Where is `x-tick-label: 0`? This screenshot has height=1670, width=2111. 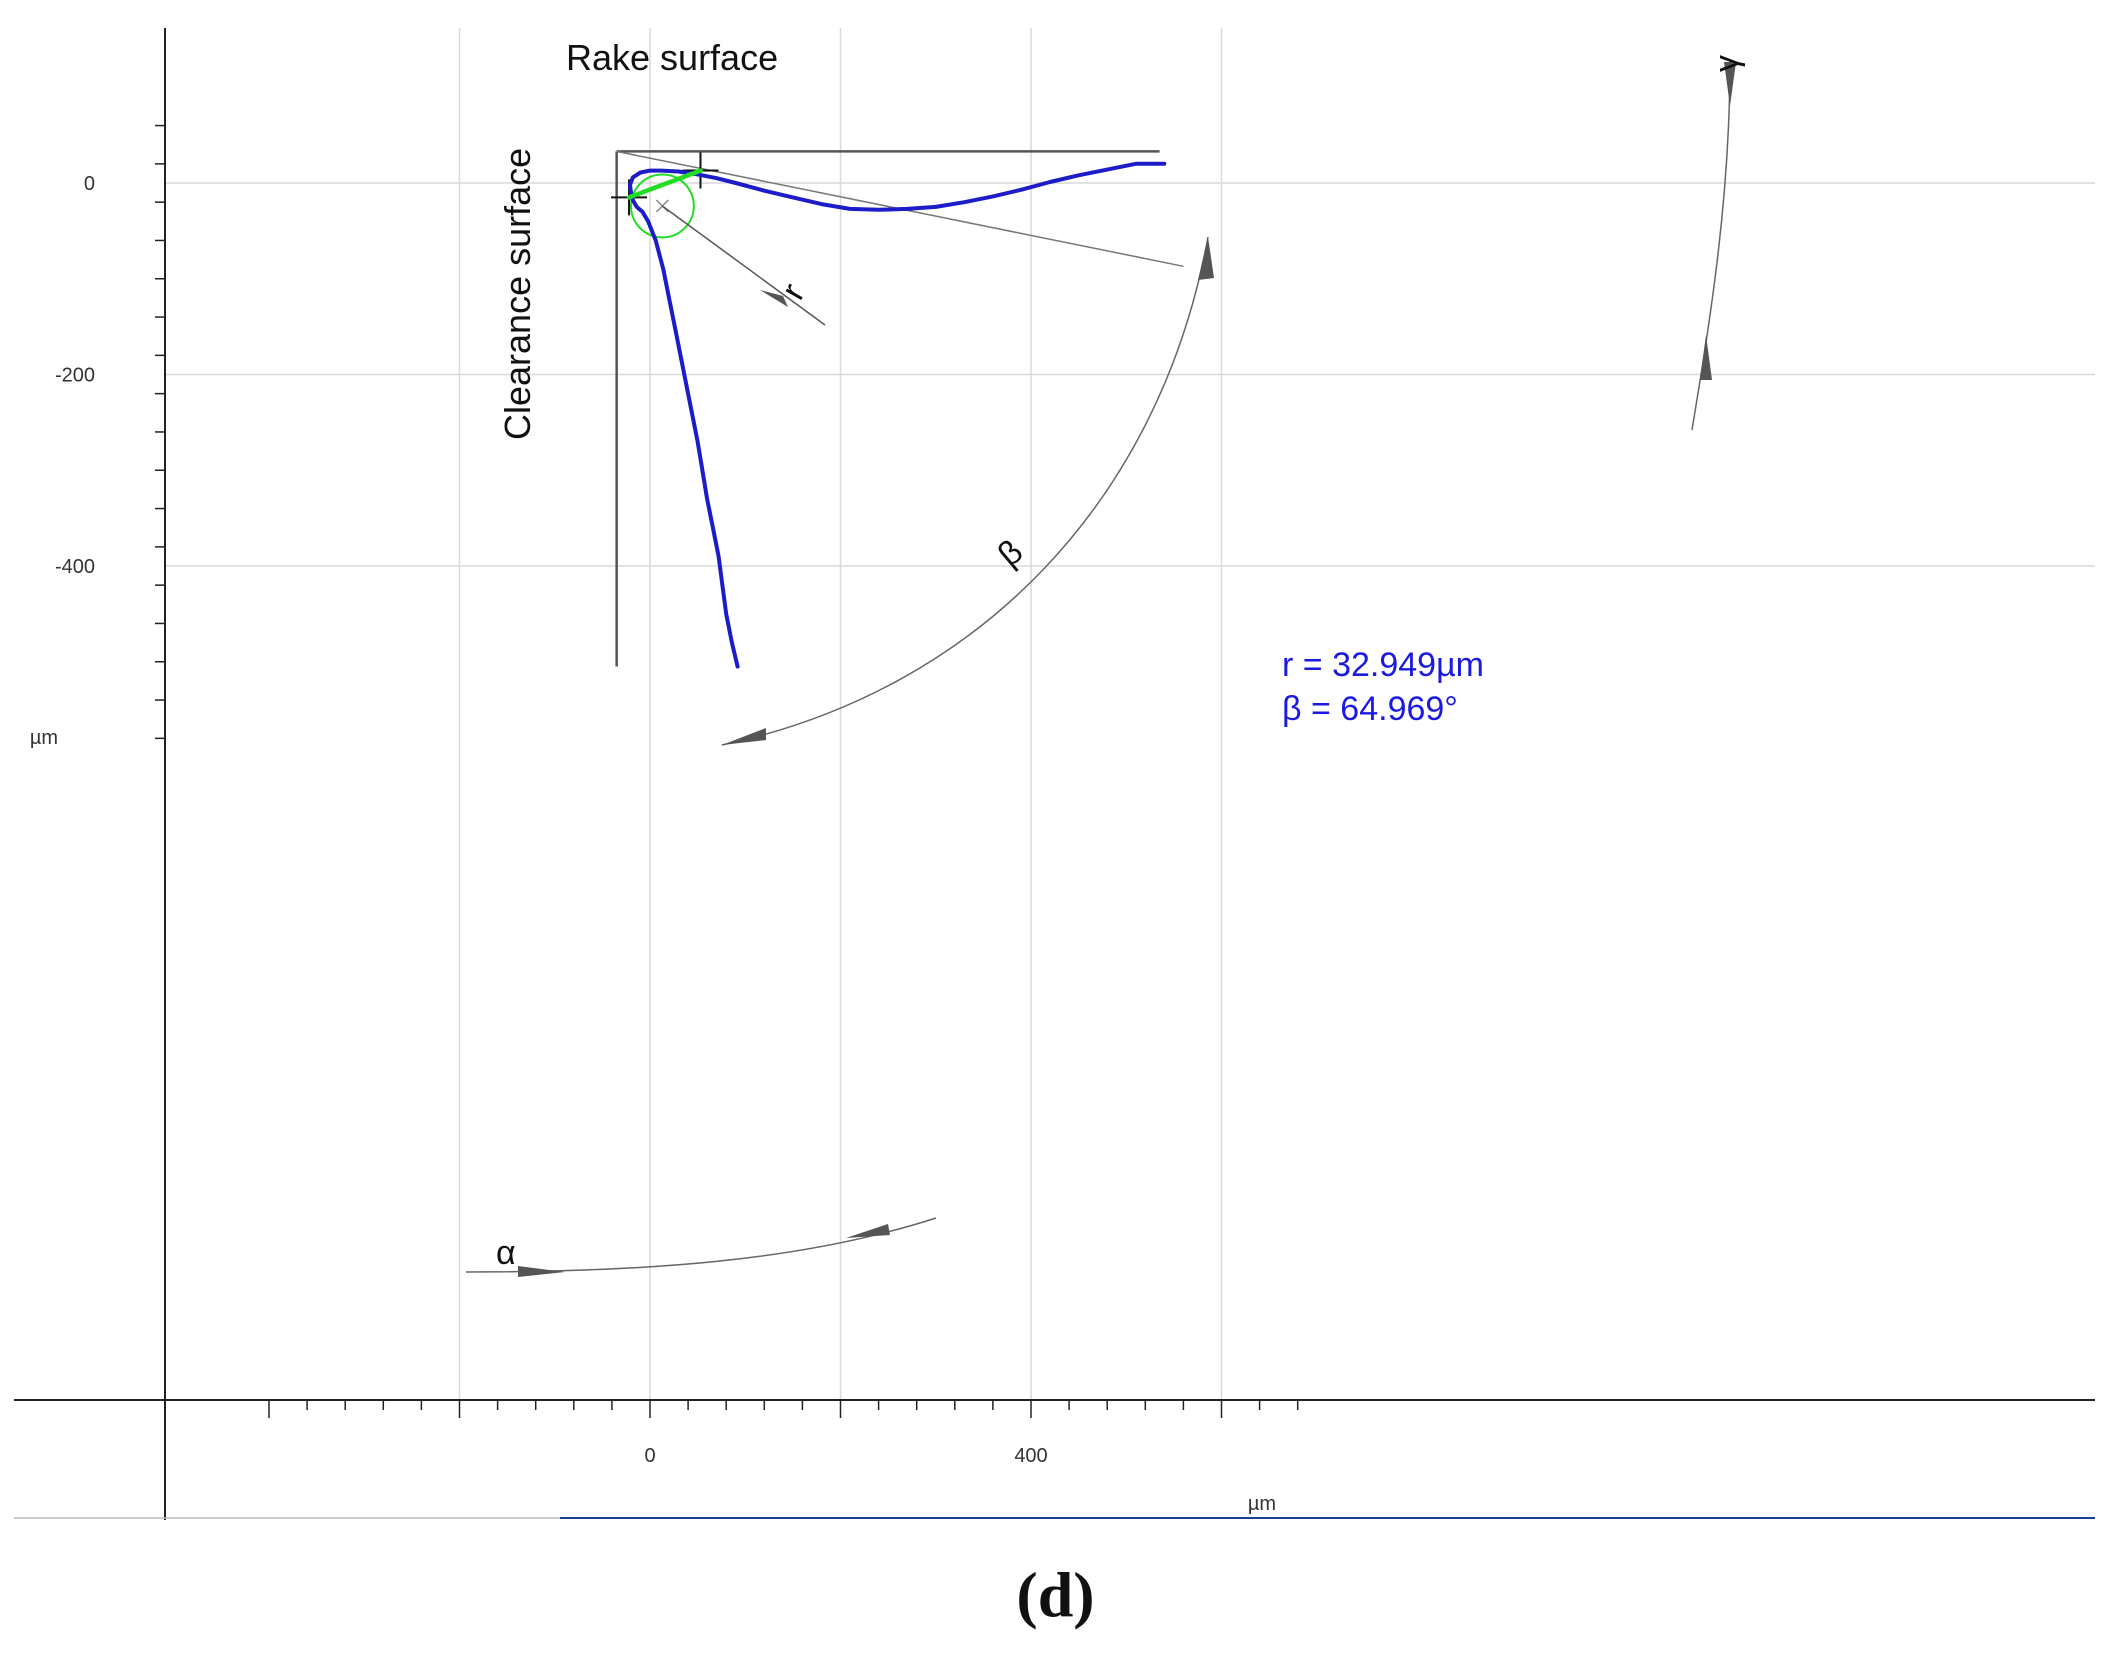 x-tick-label: 0 is located at coordinates (649, 1456).